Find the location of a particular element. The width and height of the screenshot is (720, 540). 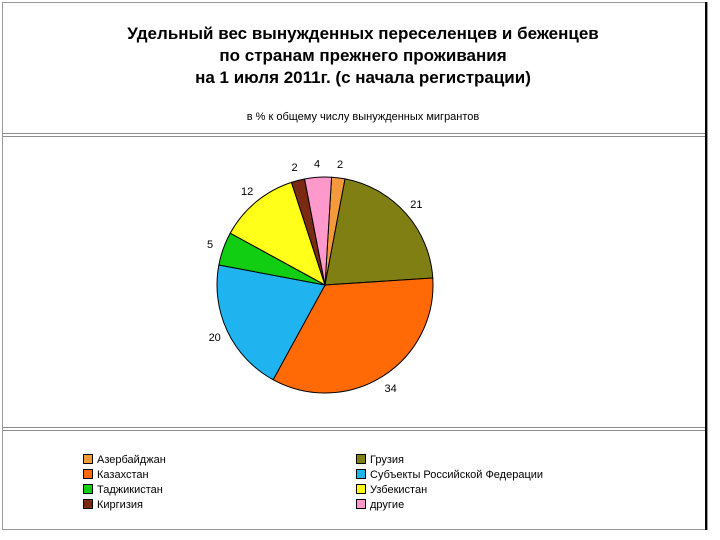

slice-value-label: 12 is located at coordinates (247, 192).